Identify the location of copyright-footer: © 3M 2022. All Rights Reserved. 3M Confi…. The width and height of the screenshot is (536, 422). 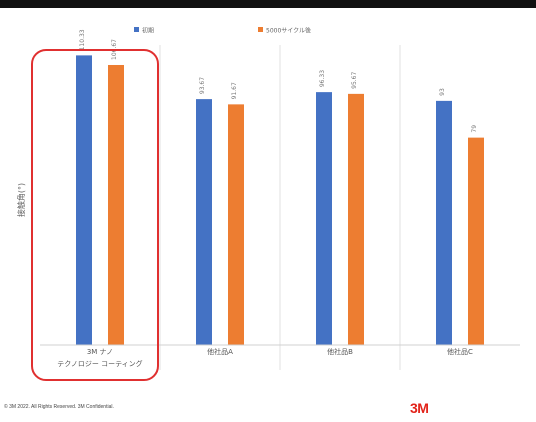
(59, 407).